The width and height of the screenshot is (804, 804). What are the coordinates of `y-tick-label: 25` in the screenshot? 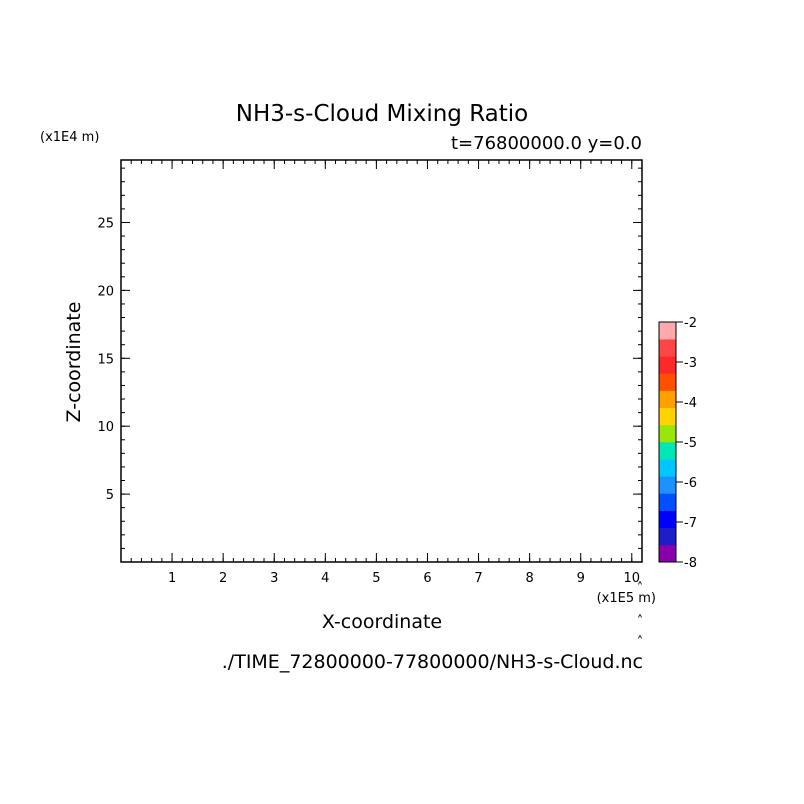 It's located at (105, 223).